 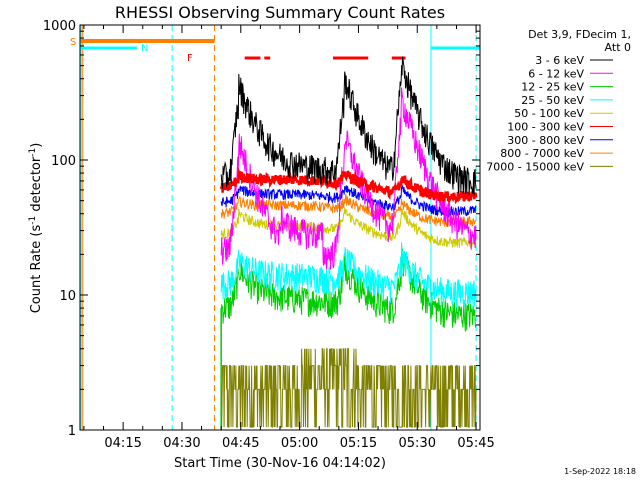 I want to click on x-tick-label-6: 05:45, so click(x=475, y=443).